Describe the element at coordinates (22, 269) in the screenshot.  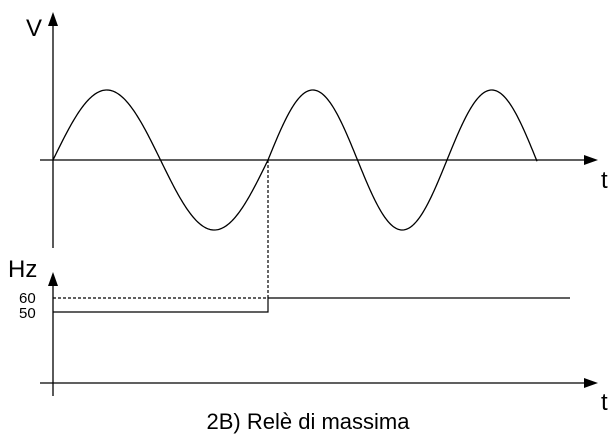
I see `hz-label: Hz` at that location.